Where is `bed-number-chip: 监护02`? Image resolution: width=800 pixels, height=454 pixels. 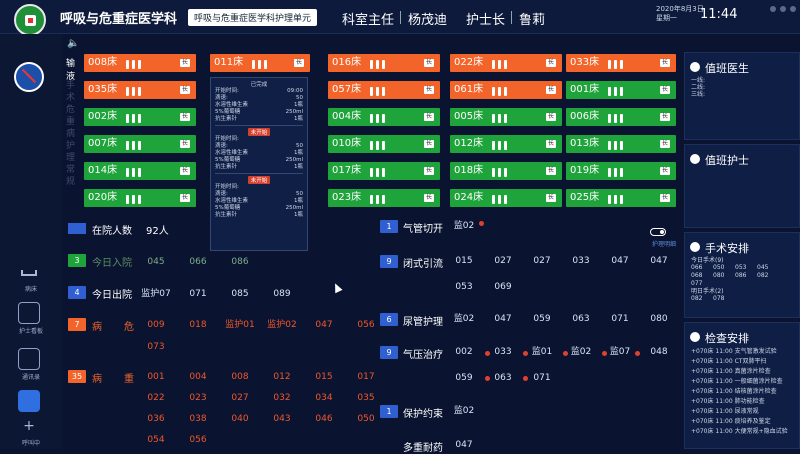 bed-number-chip: 监护02 is located at coordinates (282, 325).